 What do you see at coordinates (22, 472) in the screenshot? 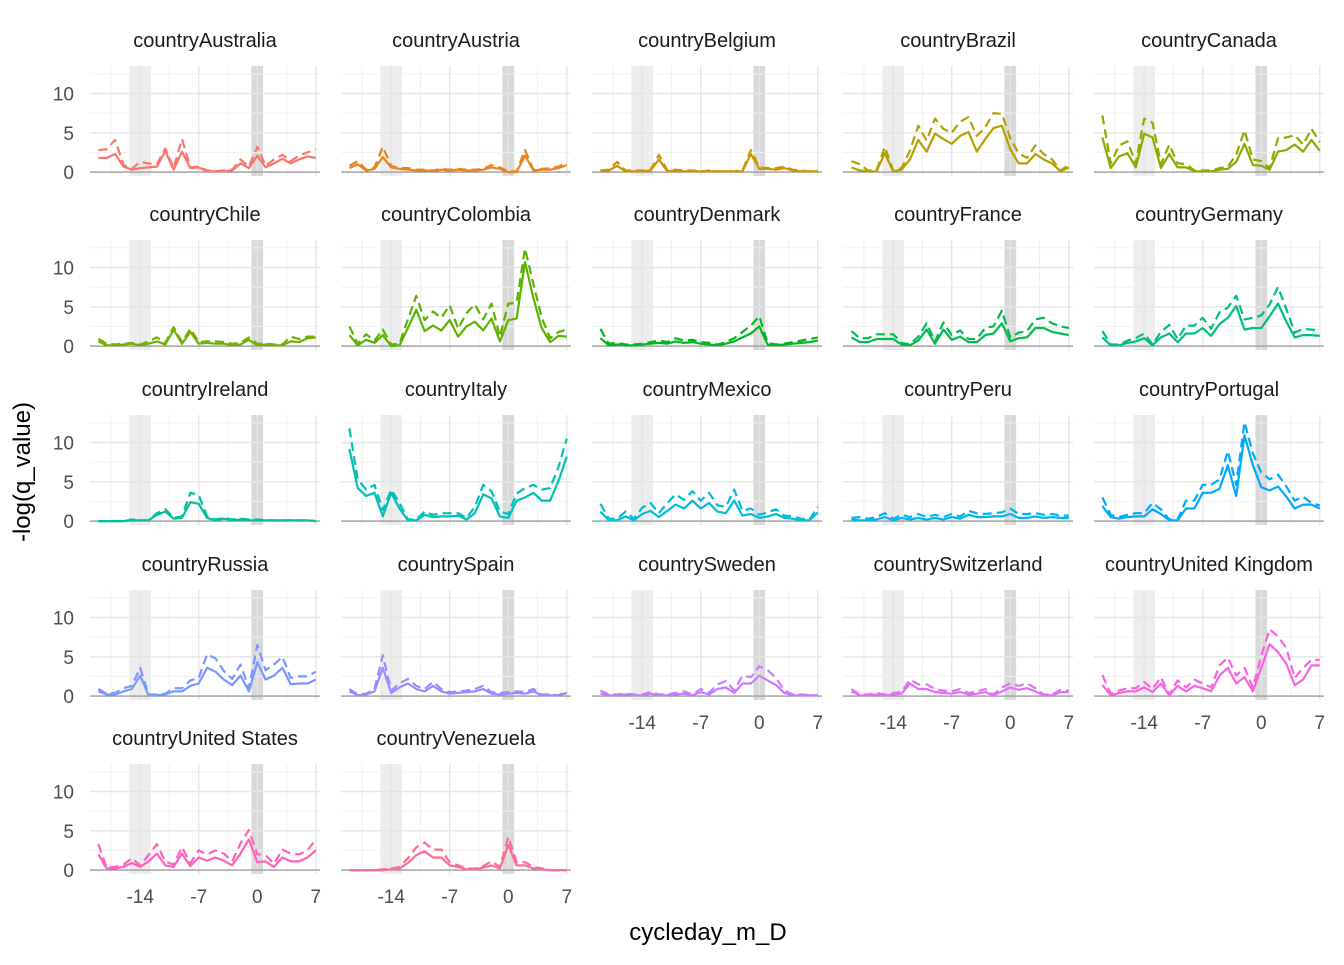
I see `y-axis-title: -log(q_value)` at bounding box center [22, 472].